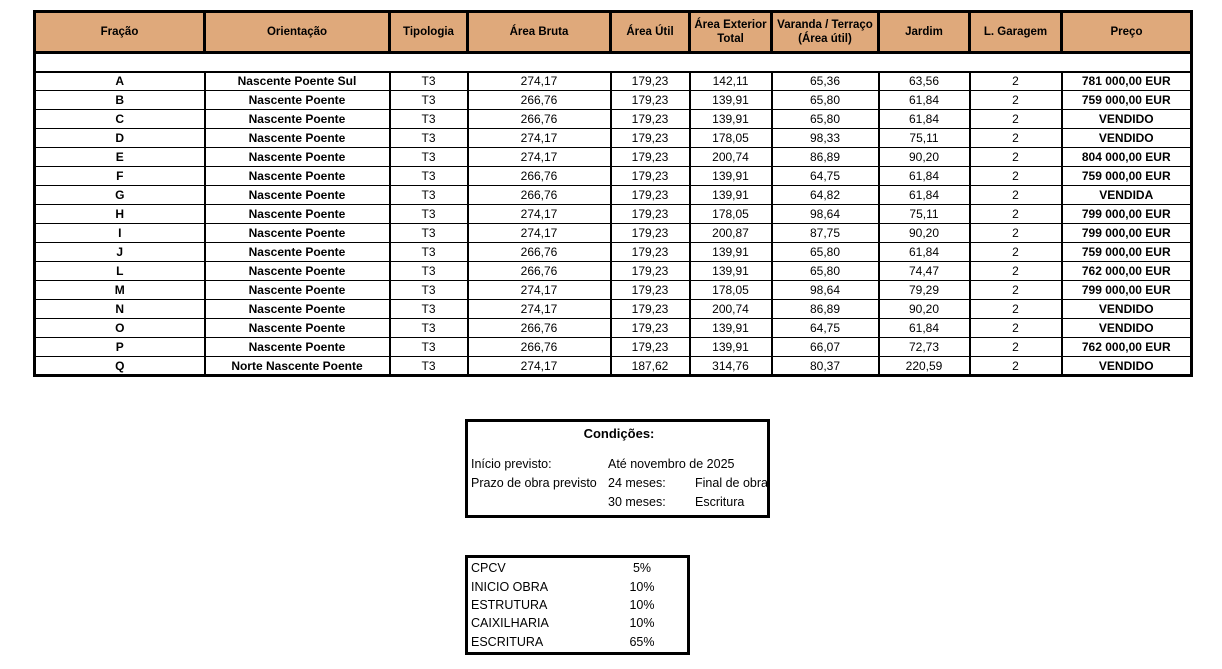 This screenshot has width=1222, height=669. What do you see at coordinates (574, 568) in the screenshot?
I see `payment-row: CPCV 5%` at bounding box center [574, 568].